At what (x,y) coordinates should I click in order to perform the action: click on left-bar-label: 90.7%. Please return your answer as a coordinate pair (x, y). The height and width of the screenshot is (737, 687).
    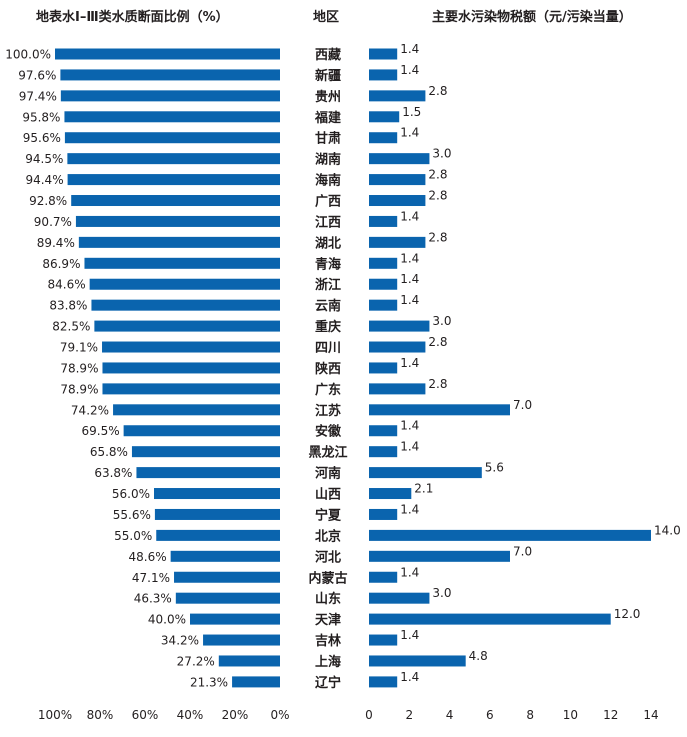
    Looking at the image, I should click on (53, 222).